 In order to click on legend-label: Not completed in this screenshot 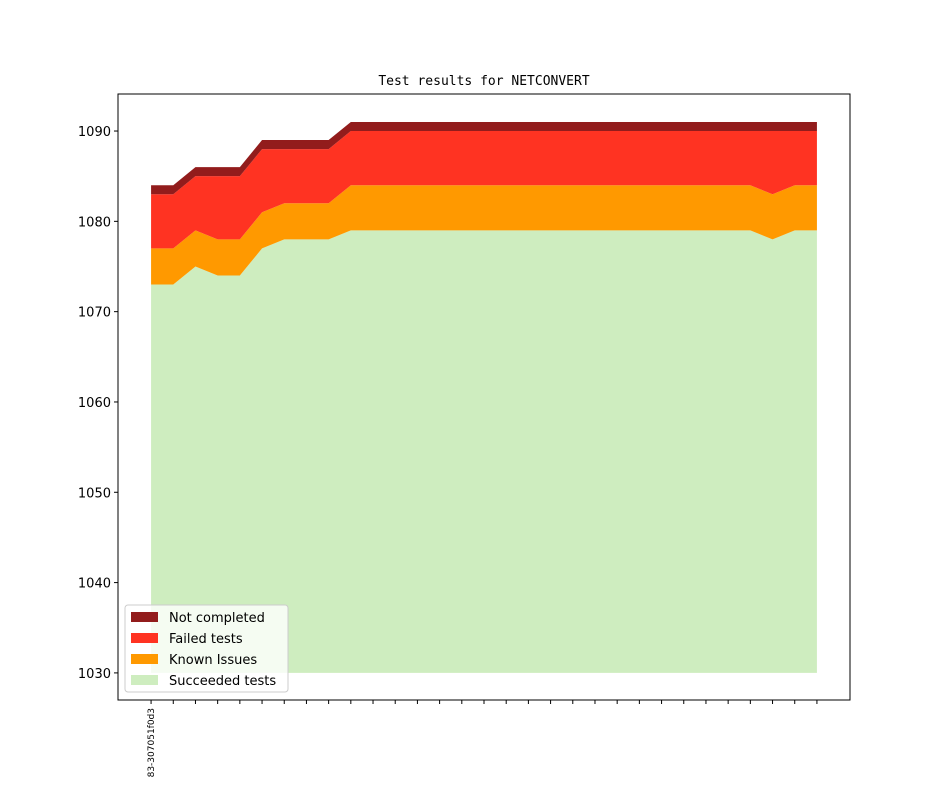, I will do `click(217, 618)`.